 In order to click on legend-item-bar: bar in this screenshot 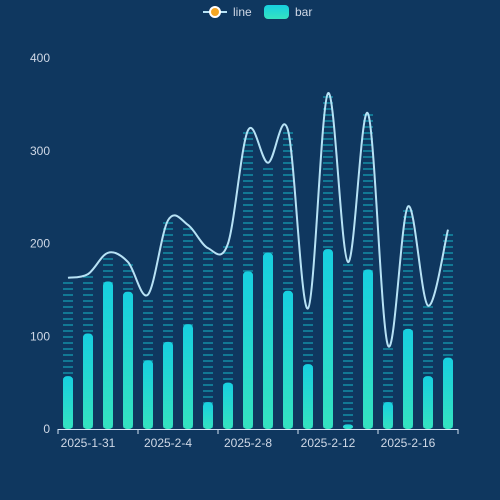, I will do `click(288, 12)`.